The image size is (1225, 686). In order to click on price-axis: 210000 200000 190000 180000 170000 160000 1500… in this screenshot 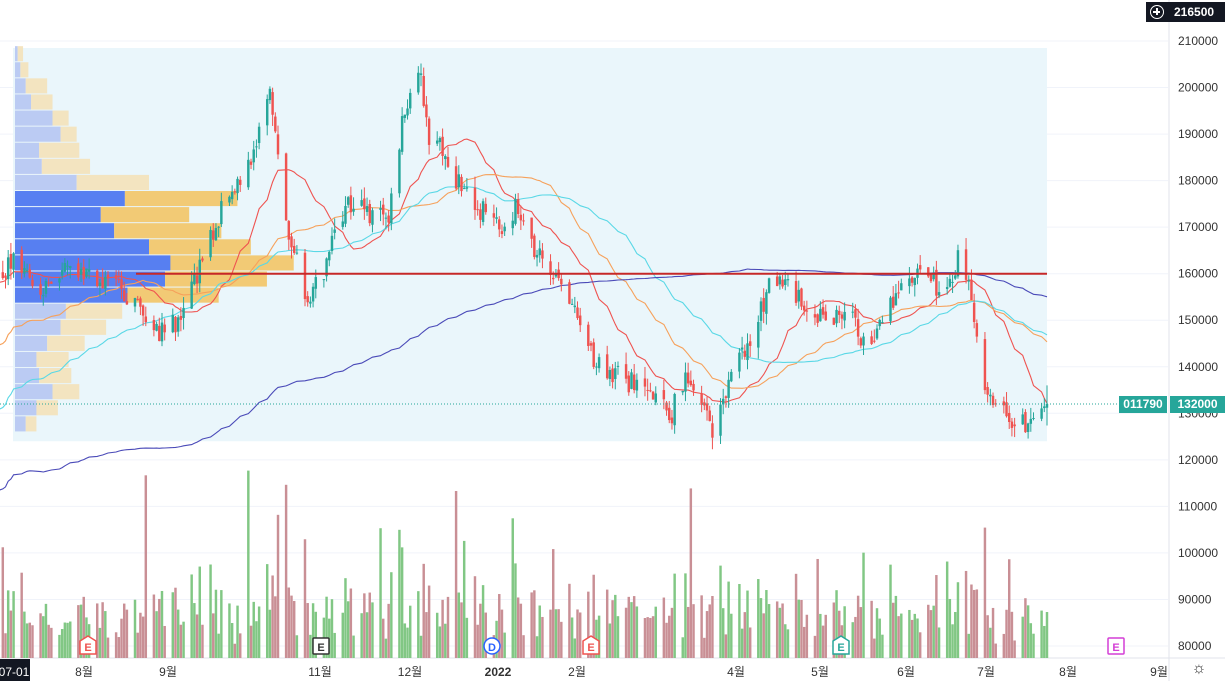, I will do `click(1198, 343)`.